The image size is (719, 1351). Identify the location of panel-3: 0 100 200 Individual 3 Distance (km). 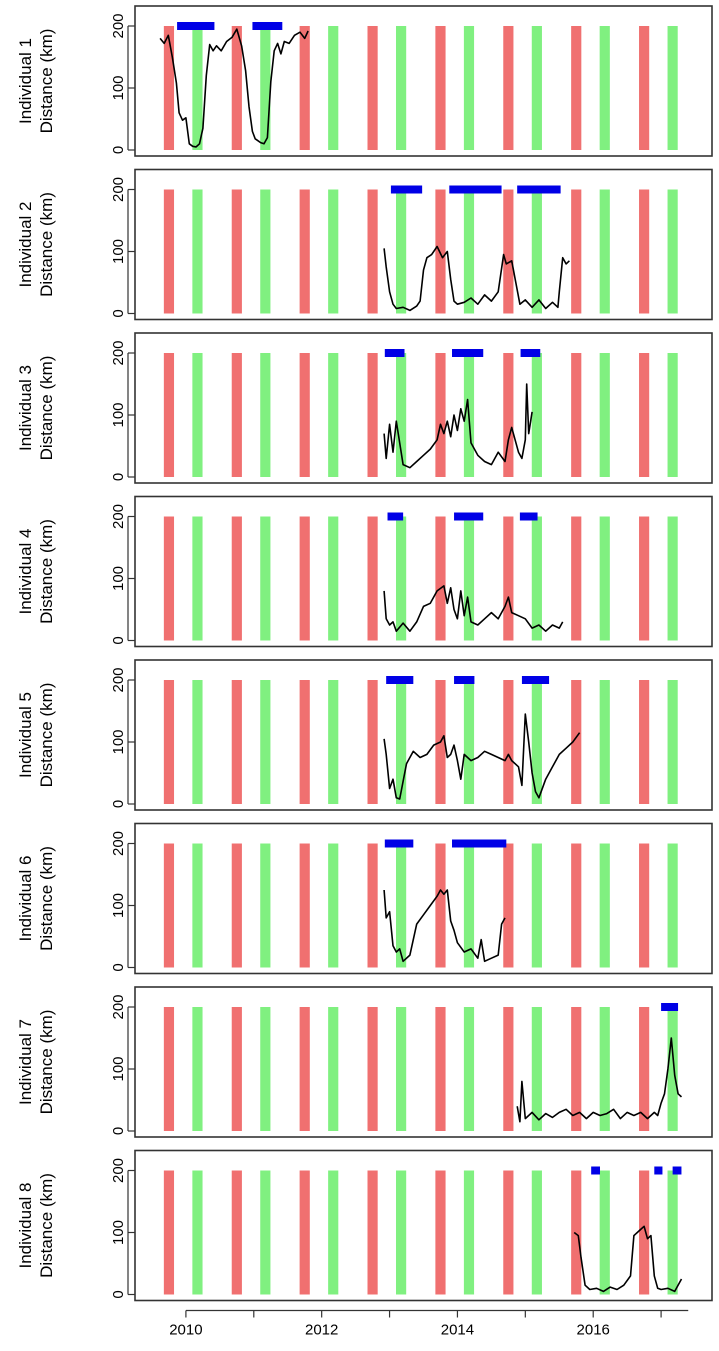
(364, 408).